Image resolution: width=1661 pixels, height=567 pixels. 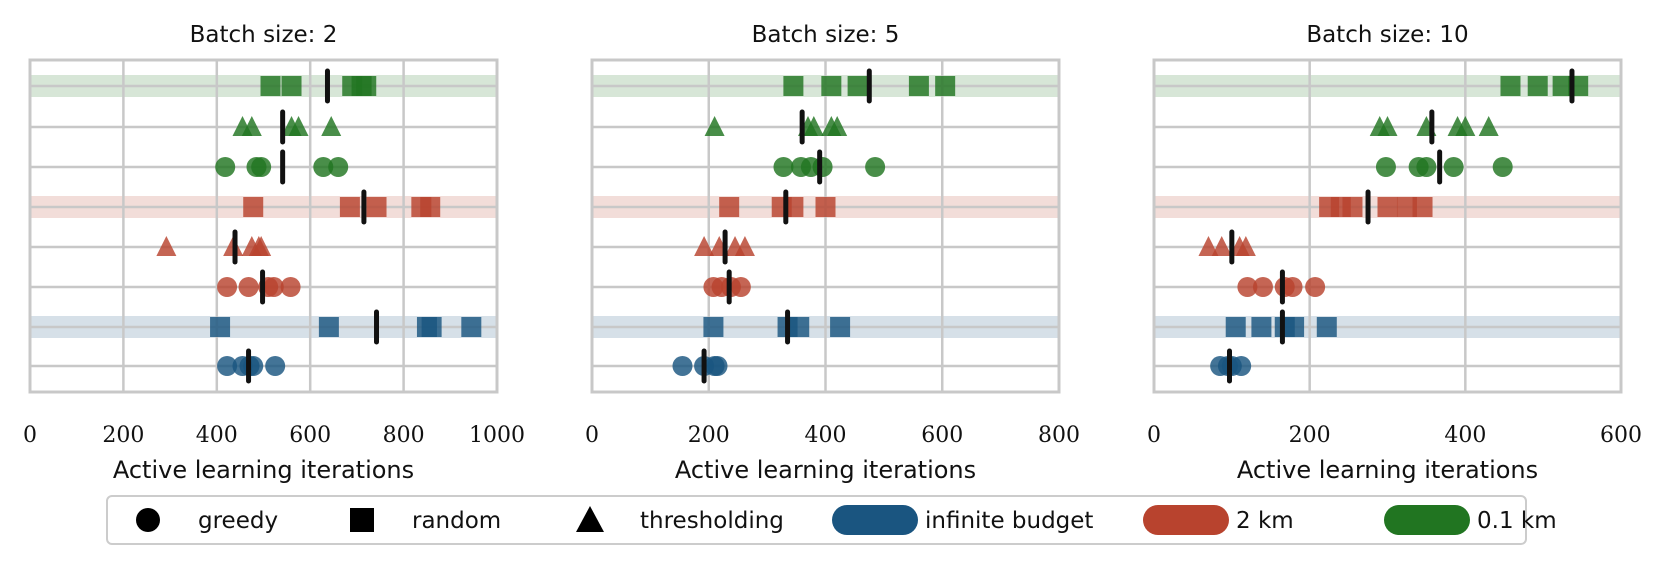 What do you see at coordinates (497, 435) in the screenshot?
I see `x-tick-label: 1000` at bounding box center [497, 435].